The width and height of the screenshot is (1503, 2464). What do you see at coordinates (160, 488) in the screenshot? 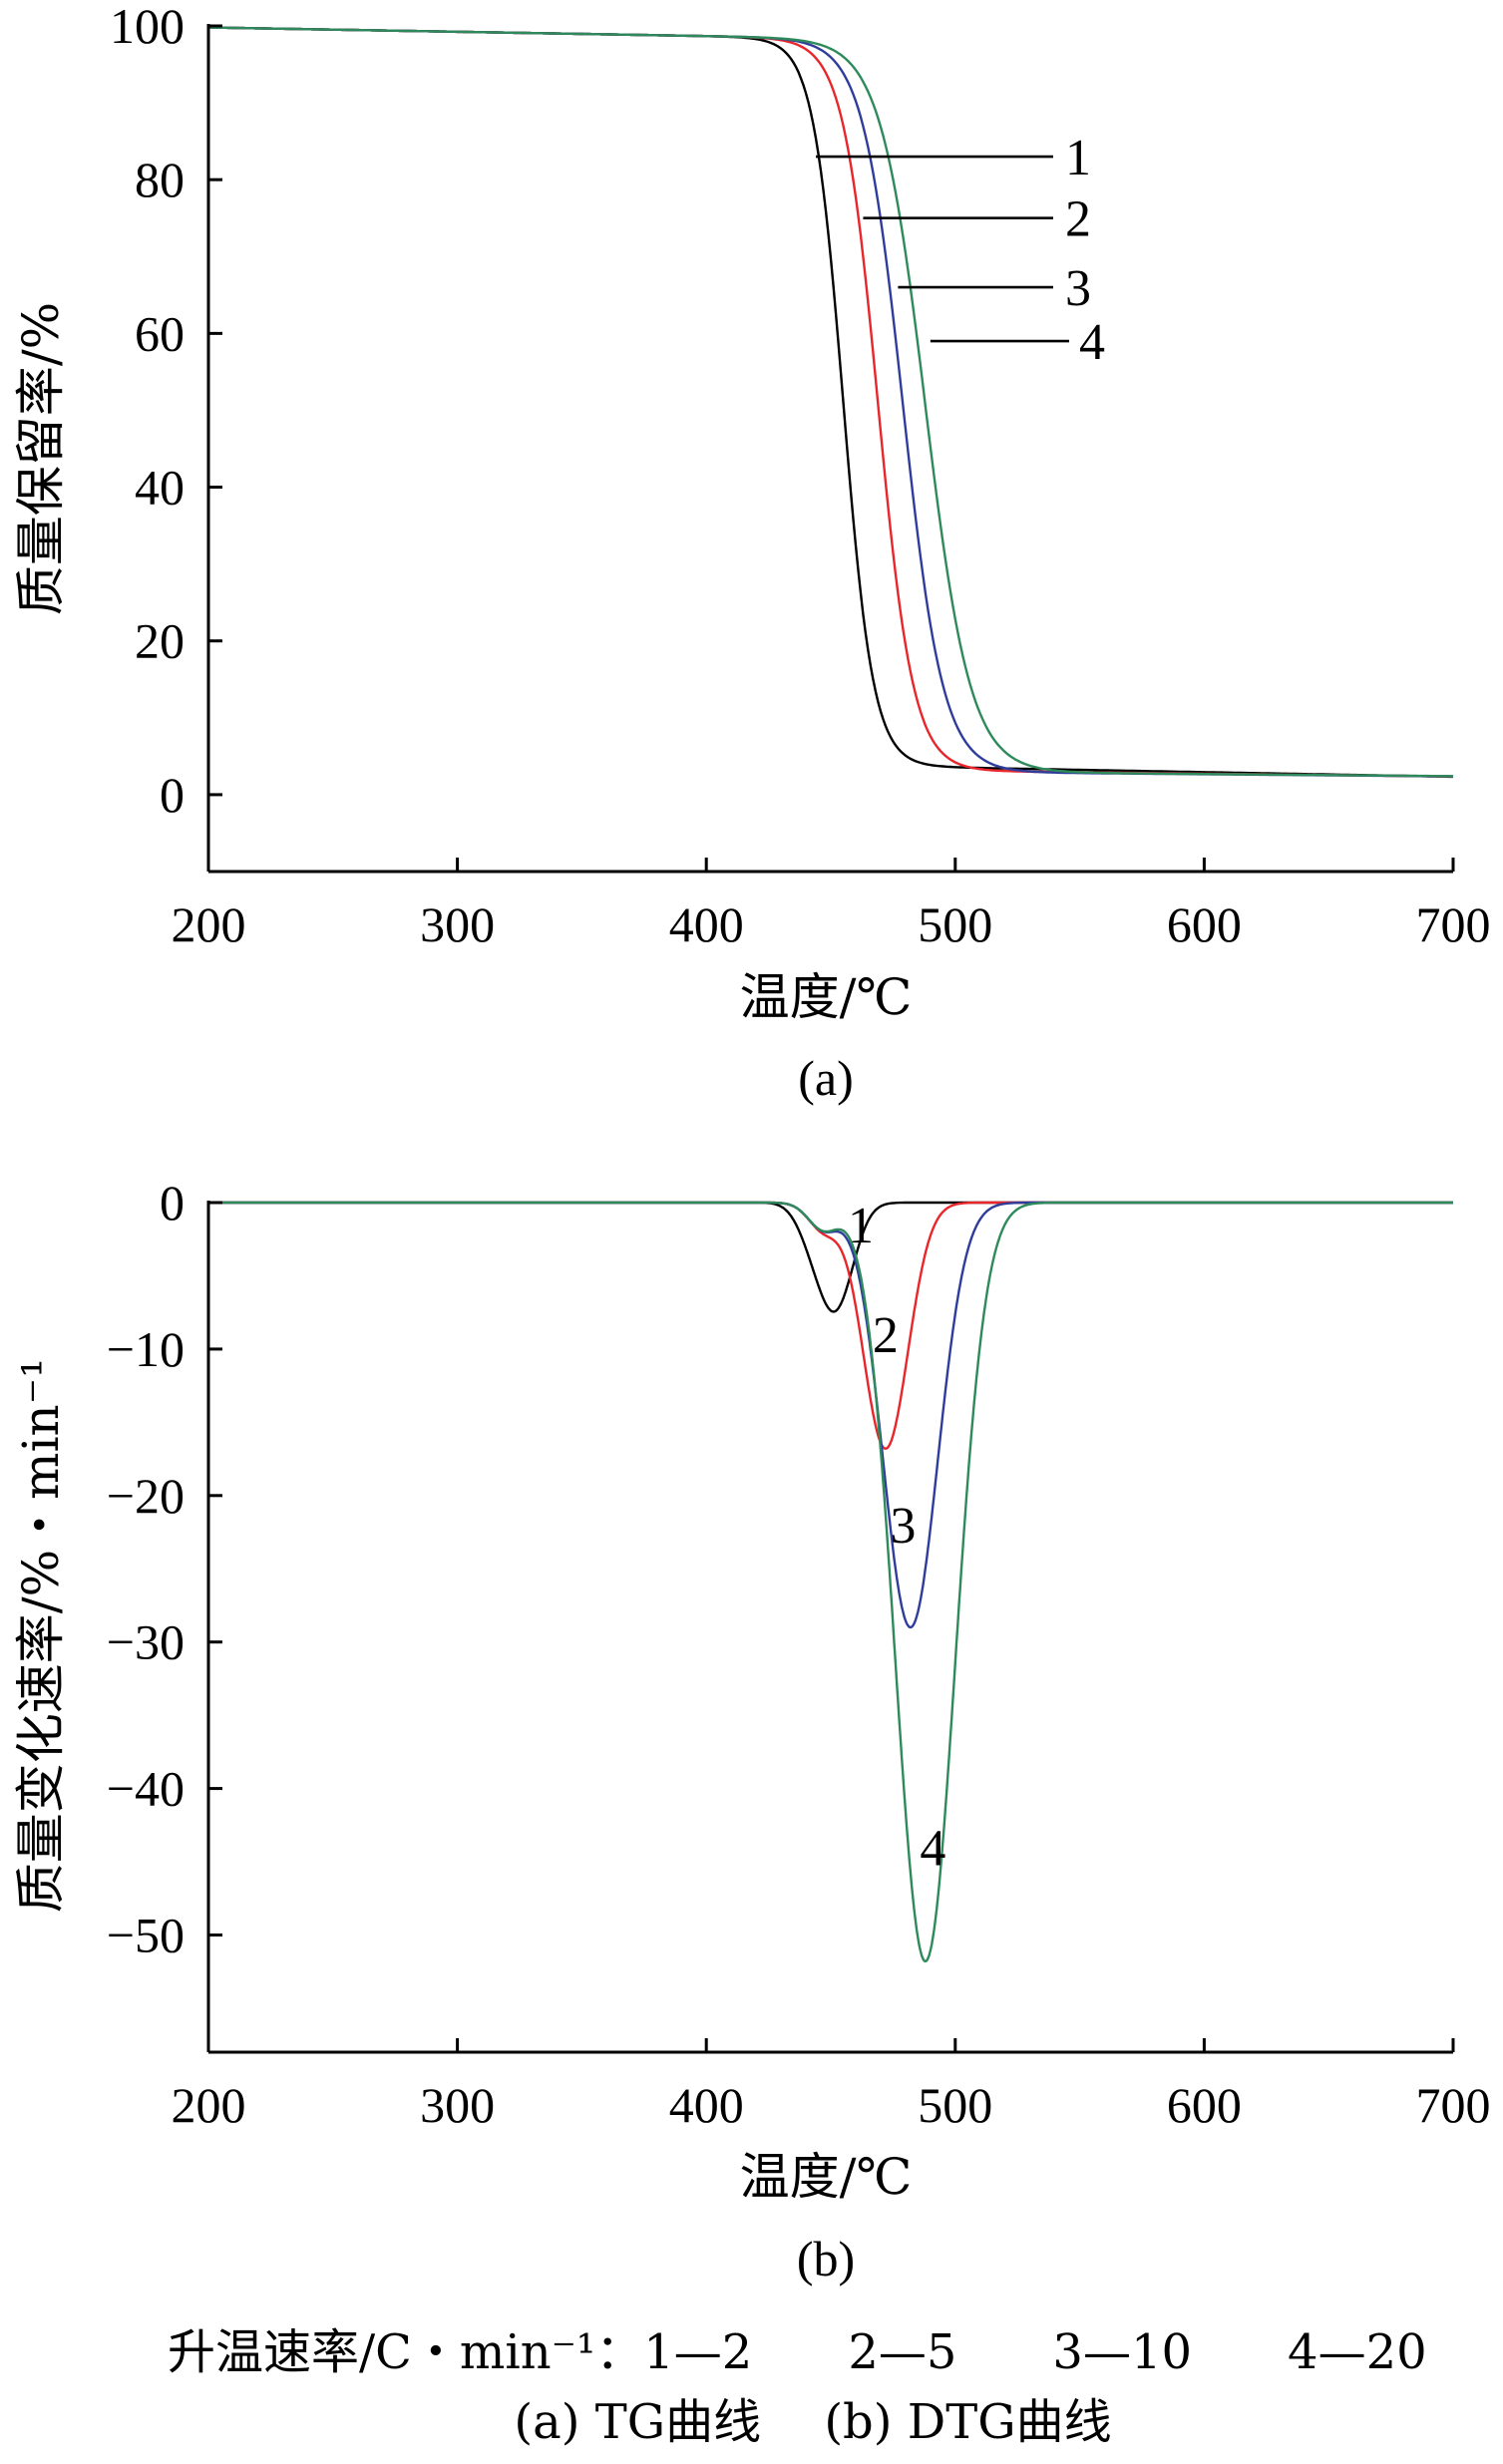
I see `tg-y-tick-label: 40` at bounding box center [160, 488].